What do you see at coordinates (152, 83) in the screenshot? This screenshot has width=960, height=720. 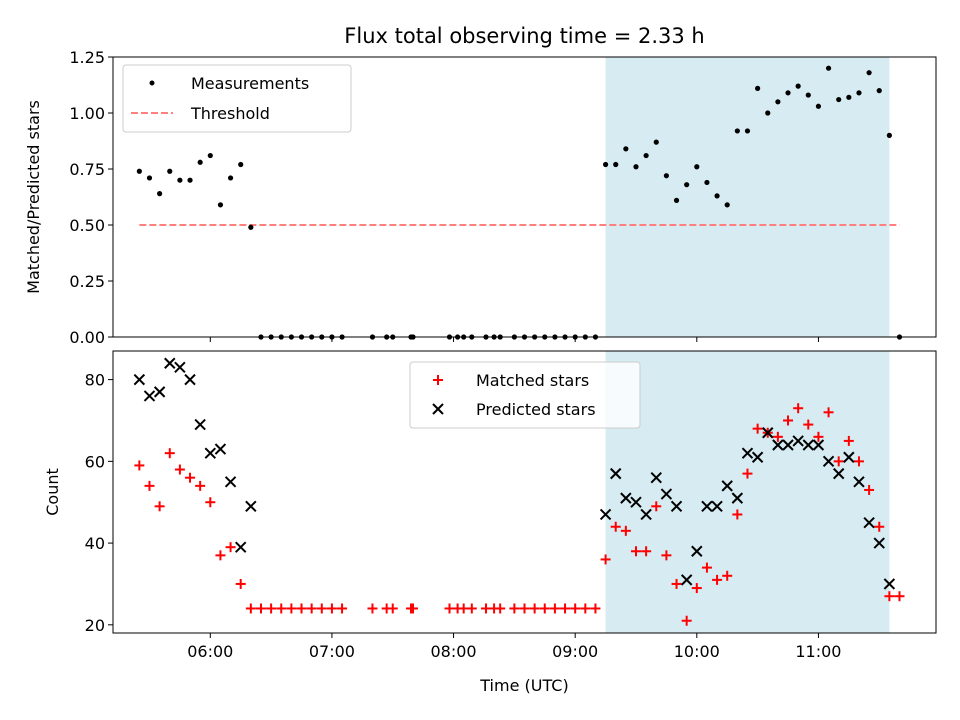 I see `legend-measurements-marker` at bounding box center [152, 83].